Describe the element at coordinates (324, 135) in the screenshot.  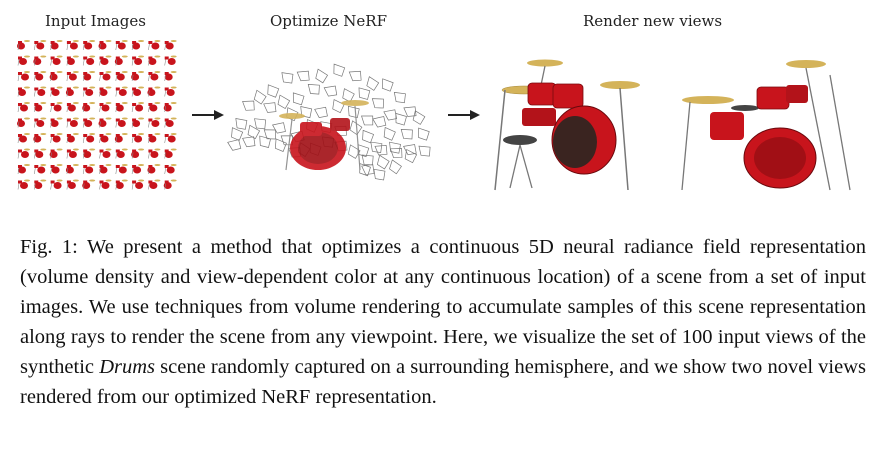
I see `nerf-drum-preview` at that location.